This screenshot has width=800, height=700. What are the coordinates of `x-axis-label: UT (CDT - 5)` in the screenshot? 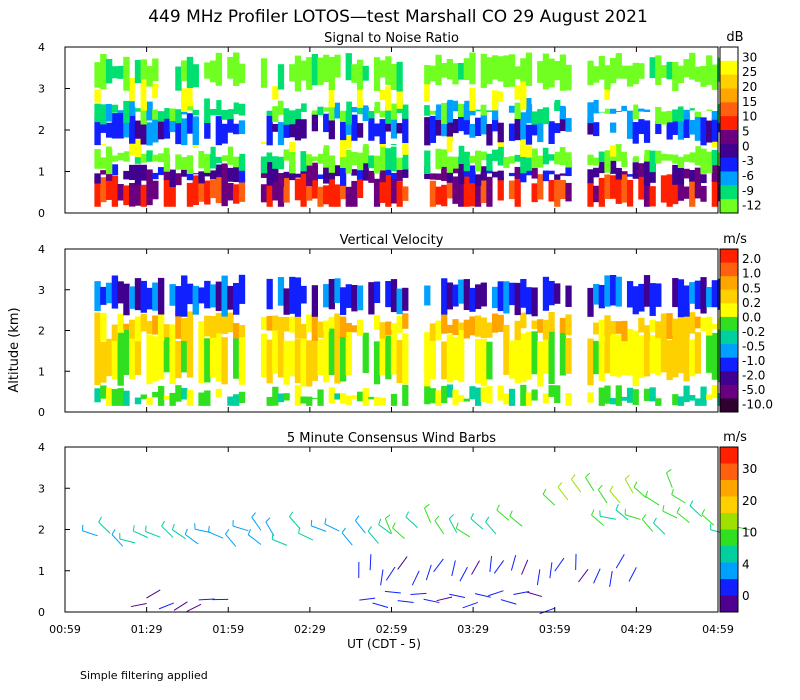 It's located at (384, 644).